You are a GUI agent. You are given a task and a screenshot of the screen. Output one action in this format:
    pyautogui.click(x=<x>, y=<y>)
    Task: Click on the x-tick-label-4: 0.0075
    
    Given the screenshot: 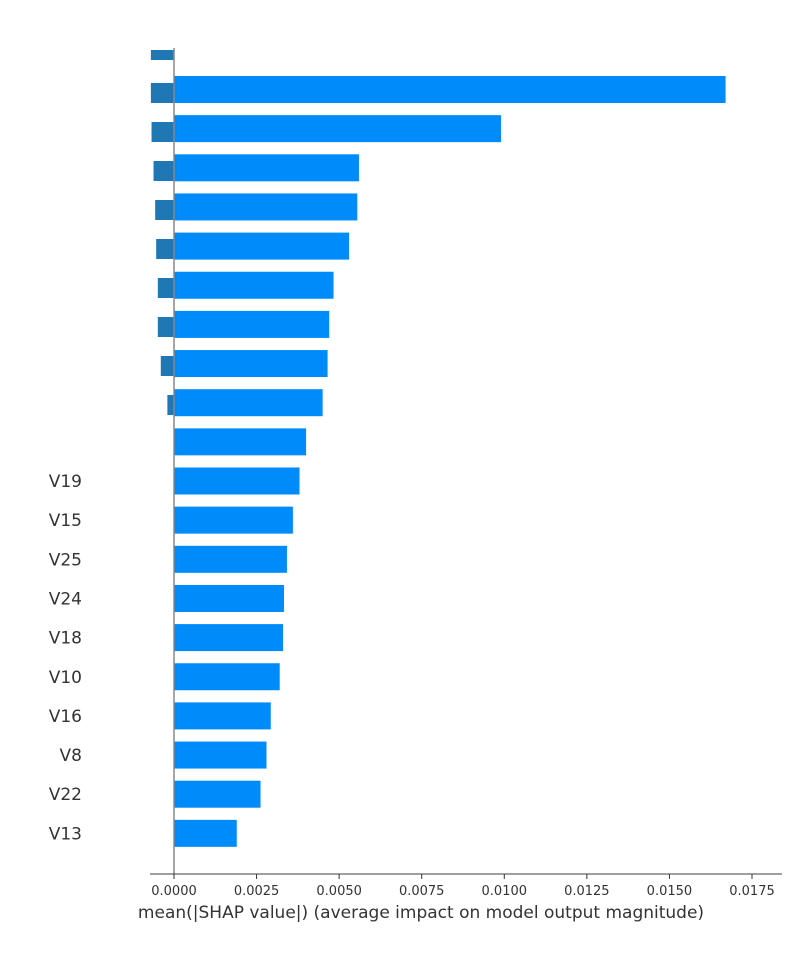 What is the action you would take?
    pyautogui.click(x=422, y=891)
    